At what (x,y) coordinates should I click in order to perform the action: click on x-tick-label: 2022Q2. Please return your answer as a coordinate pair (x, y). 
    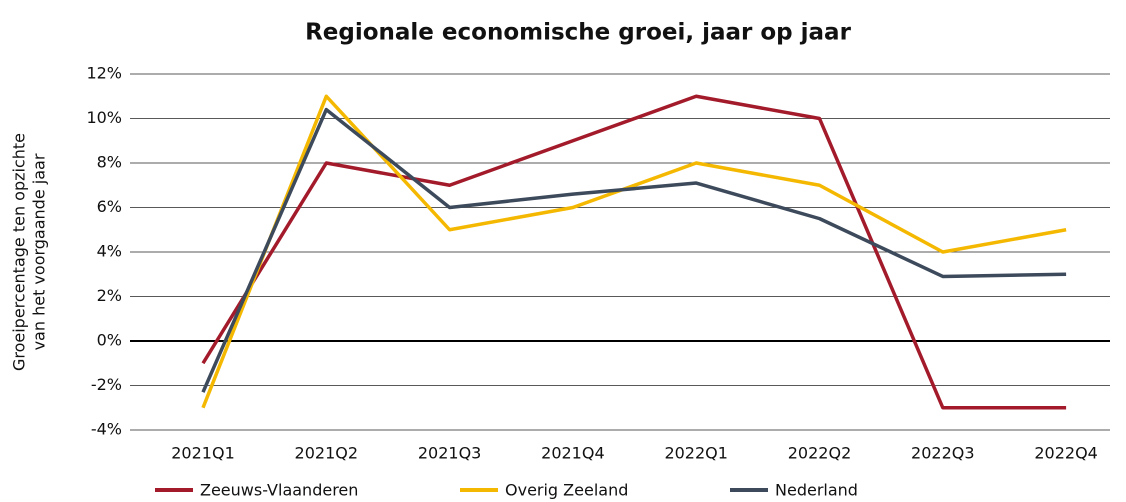
    Looking at the image, I should click on (820, 453).